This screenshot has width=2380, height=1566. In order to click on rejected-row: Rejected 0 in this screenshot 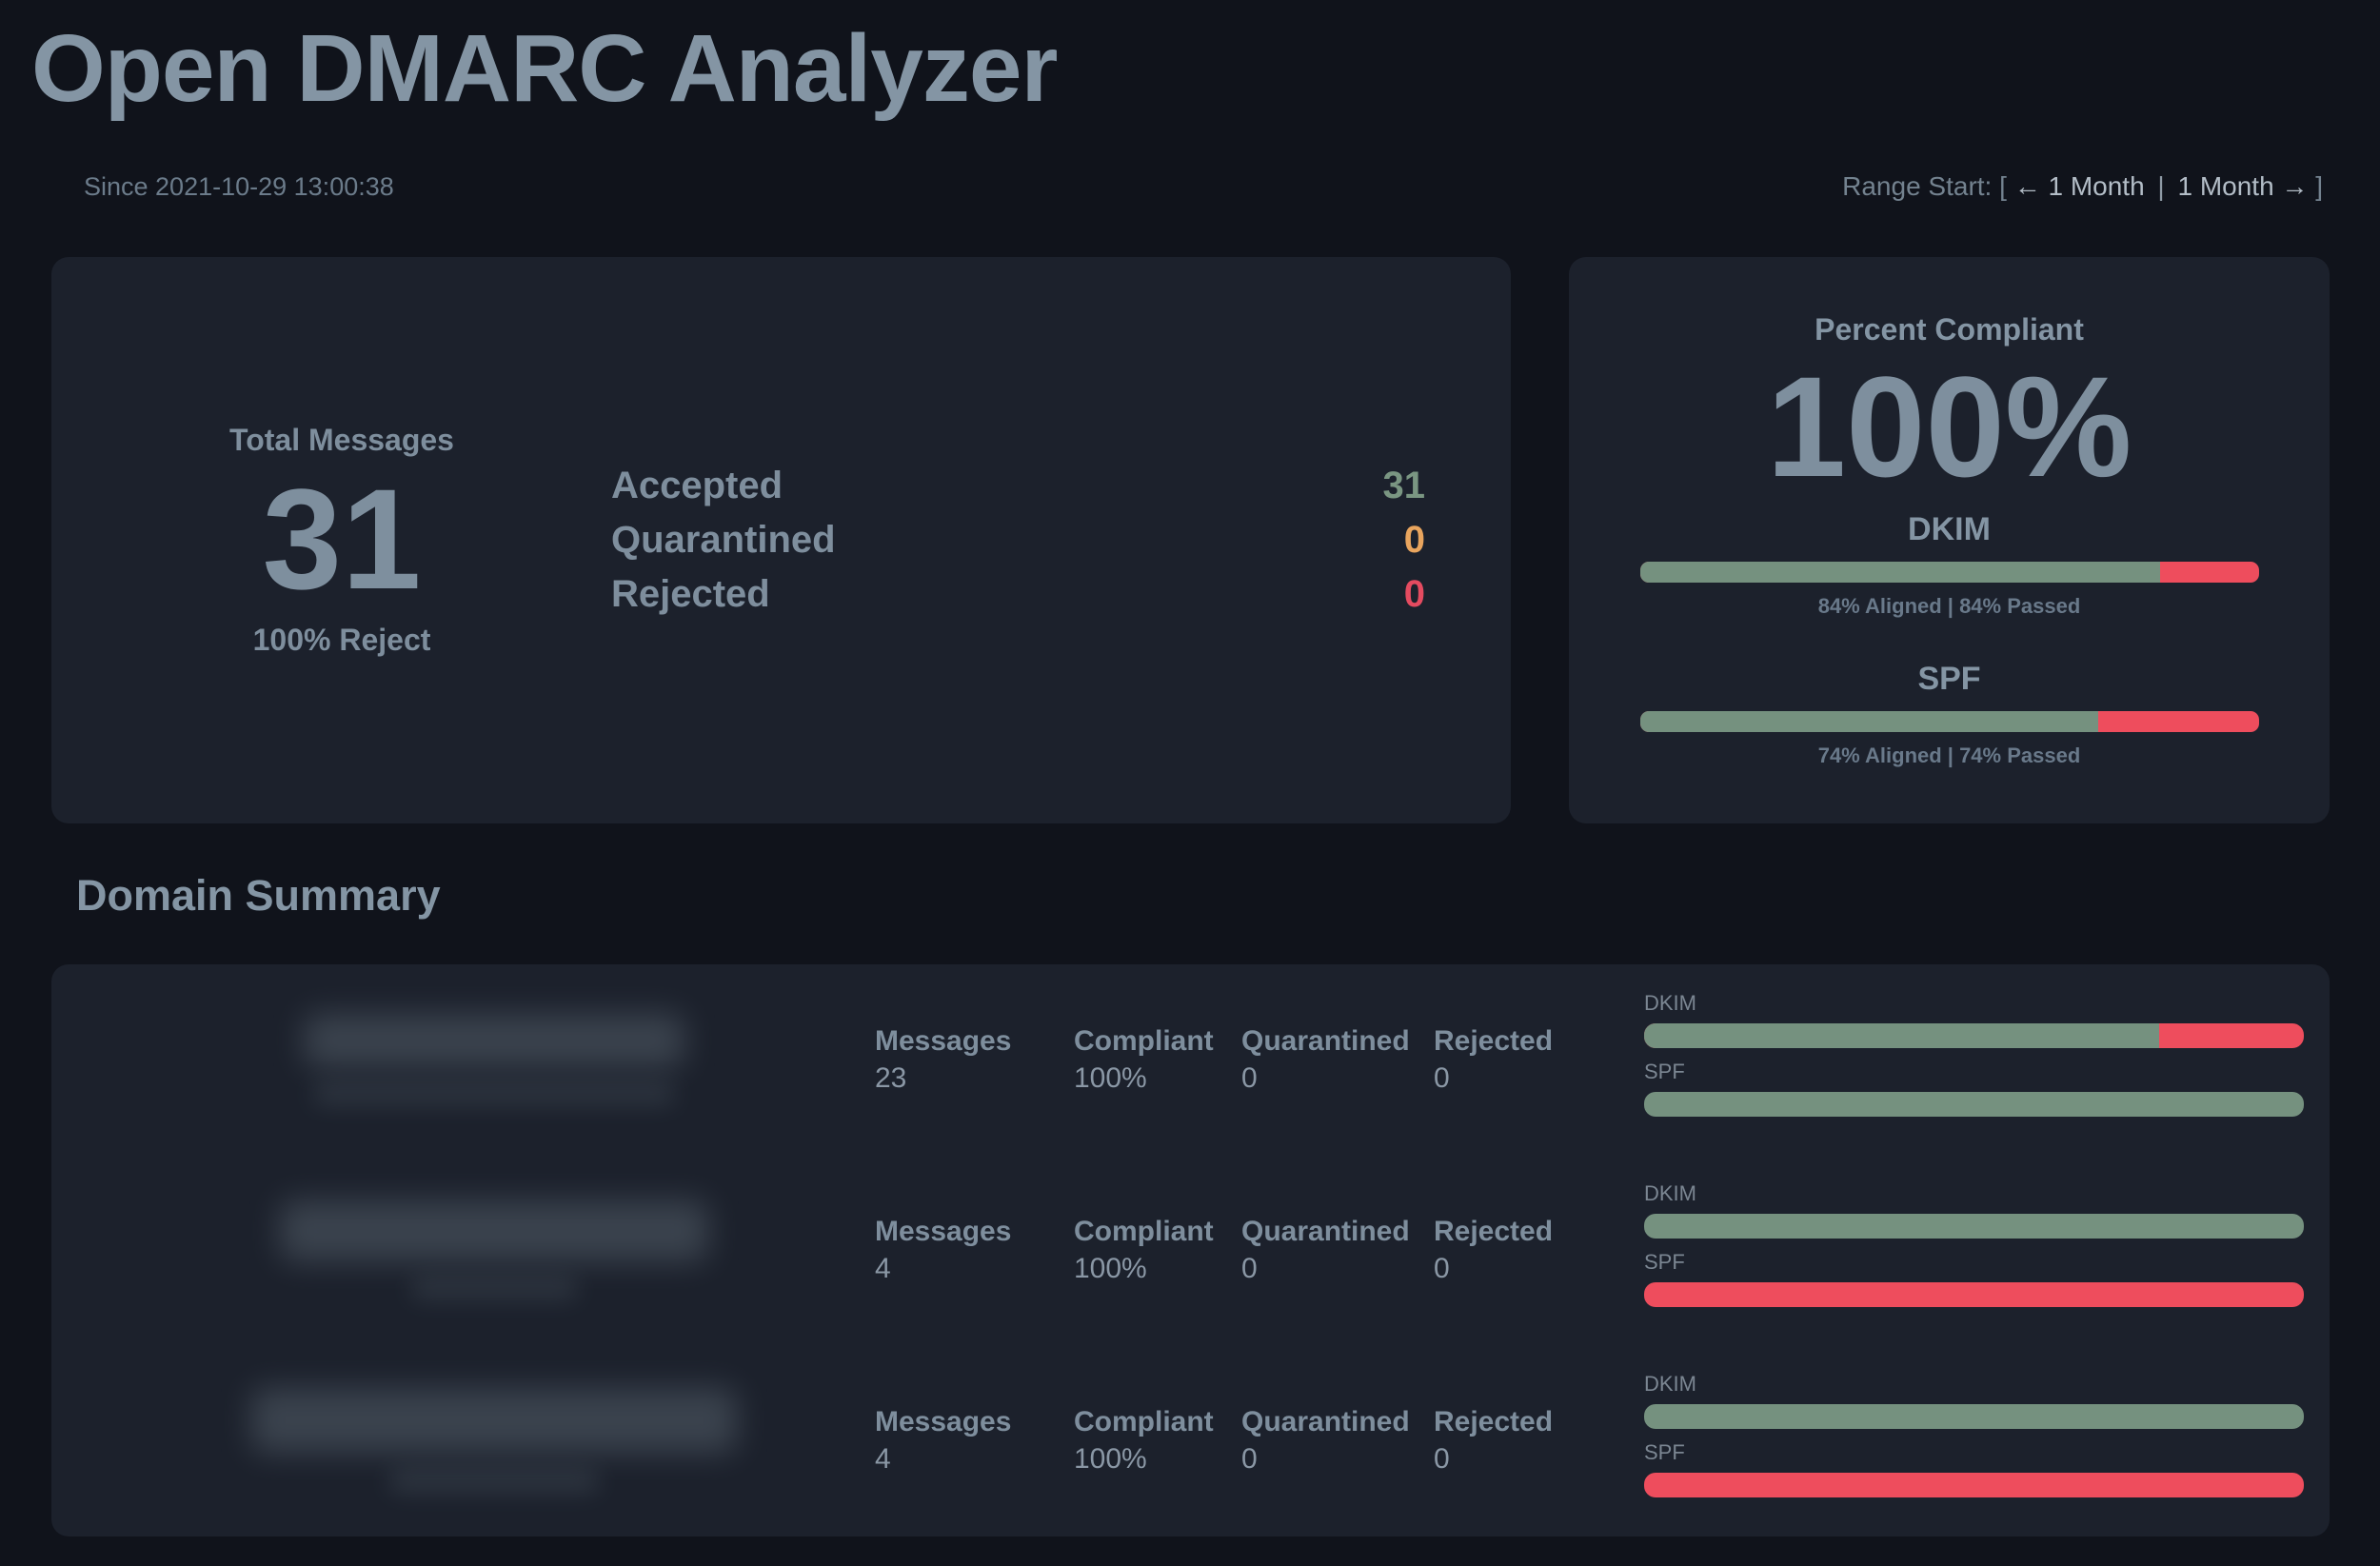, I will do `click(1018, 594)`.